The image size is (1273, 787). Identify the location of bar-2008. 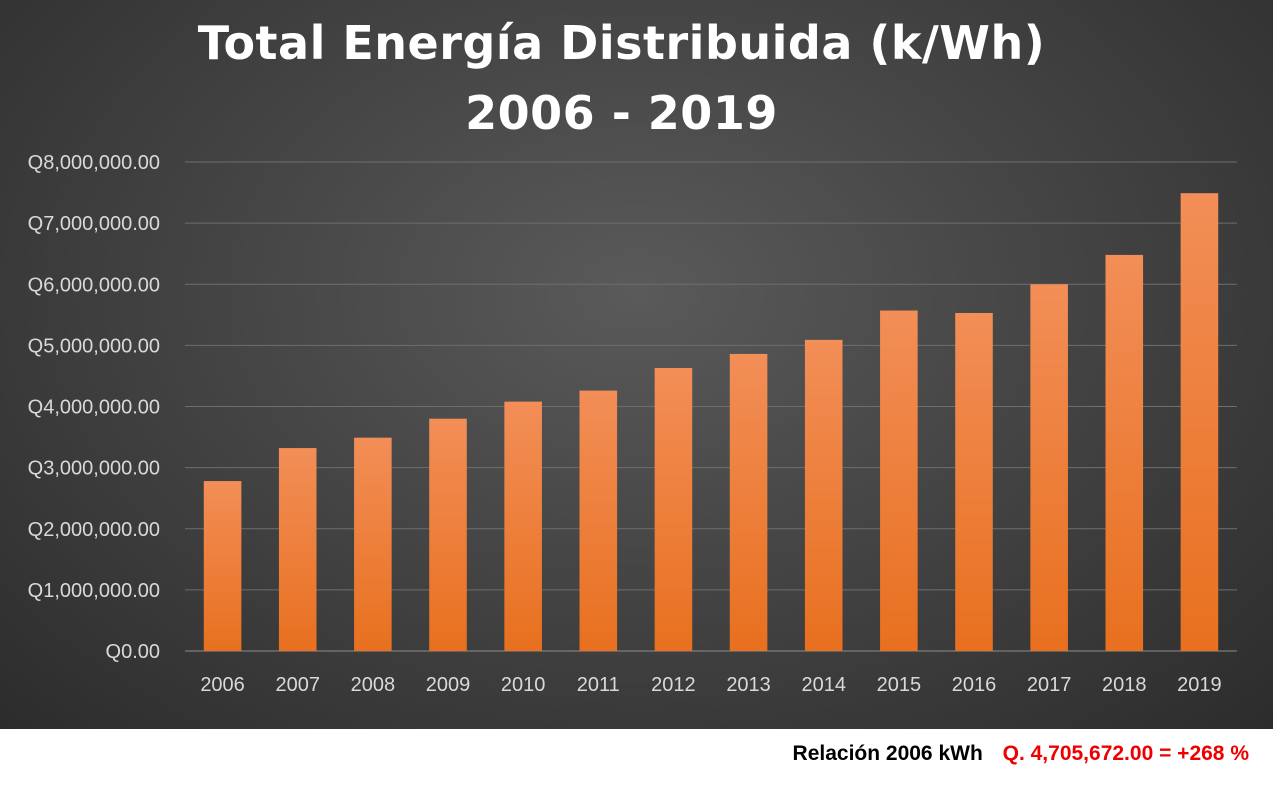
(373, 544).